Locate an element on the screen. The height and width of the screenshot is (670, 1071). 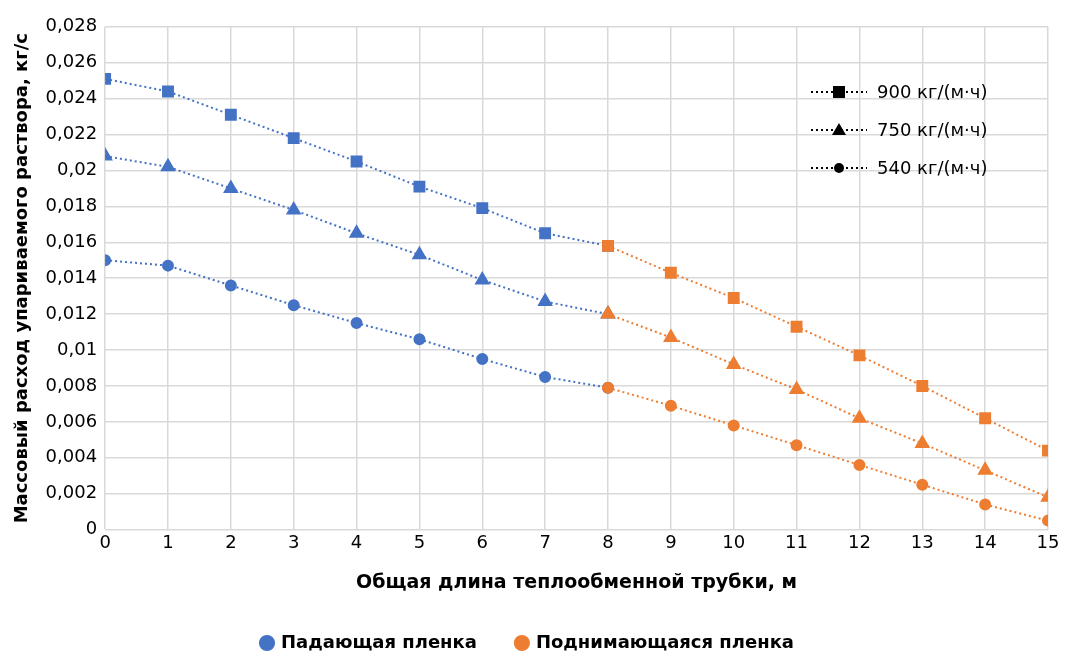
x-tick-label: 9 is located at coordinates (671, 542).